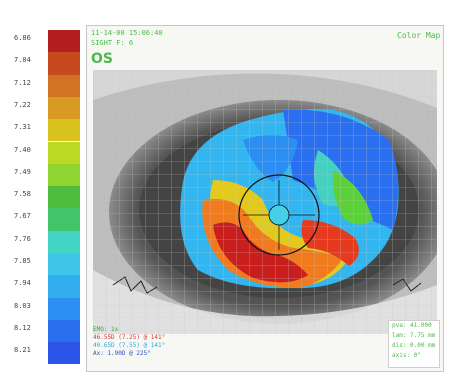  What do you see at coordinates (129, 346) in the screenshot?
I see `flat-k-line: 40.65D (7.55) @ 141°` at bounding box center [129, 346].